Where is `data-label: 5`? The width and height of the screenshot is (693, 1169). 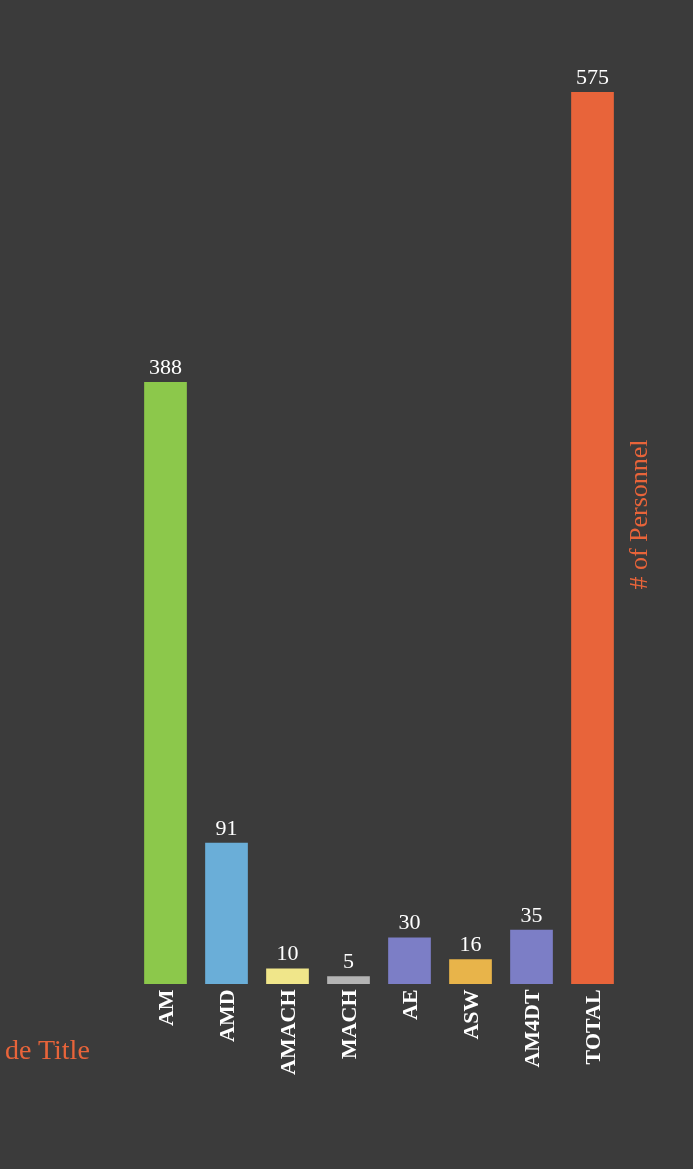
data-label: 5 is located at coordinates (348, 961).